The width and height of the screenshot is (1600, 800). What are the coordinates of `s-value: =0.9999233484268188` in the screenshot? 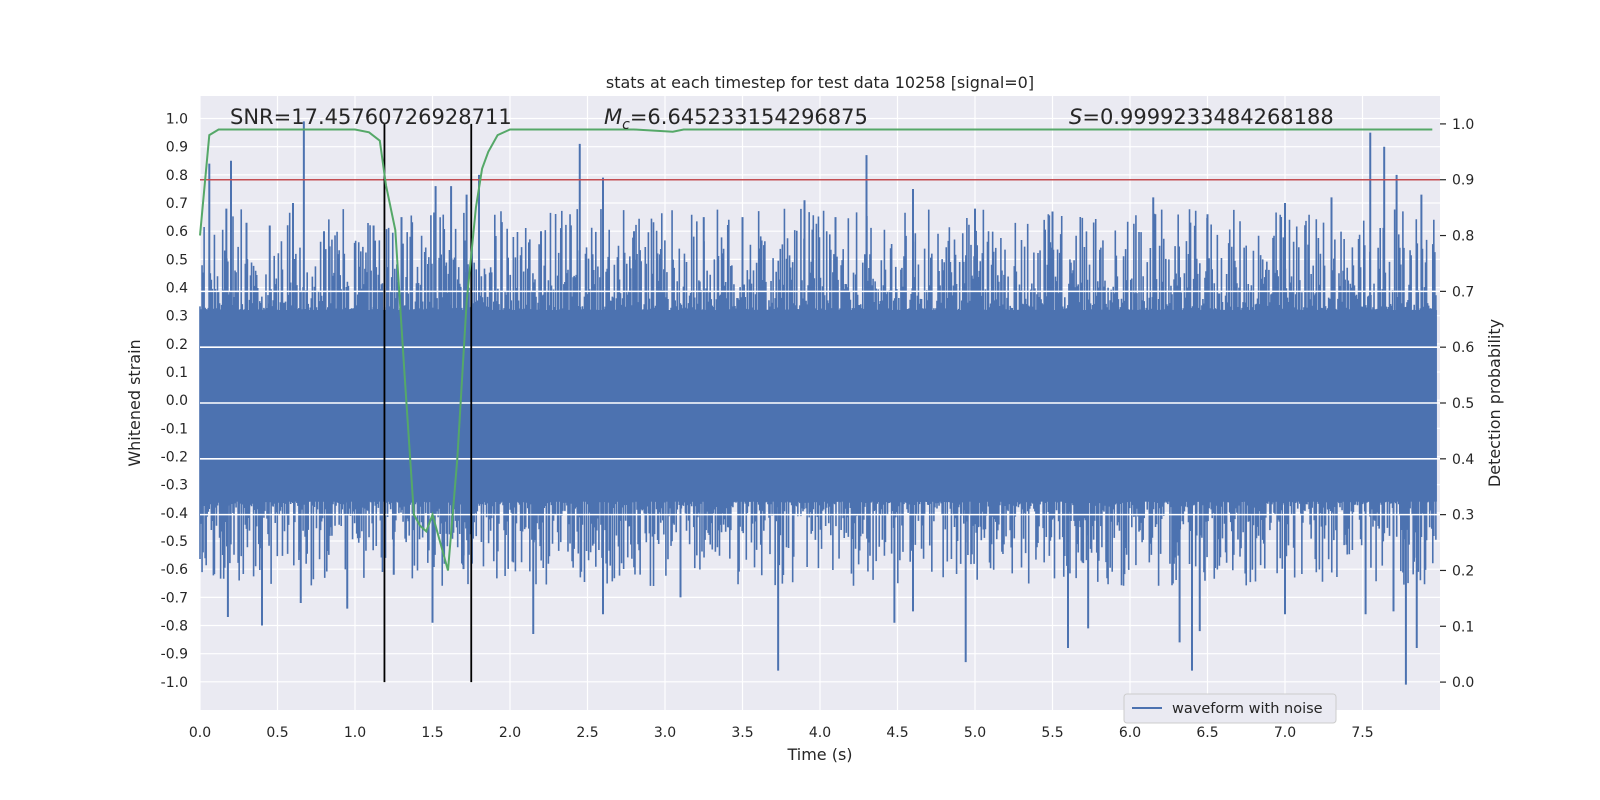 It's located at (1207, 117).